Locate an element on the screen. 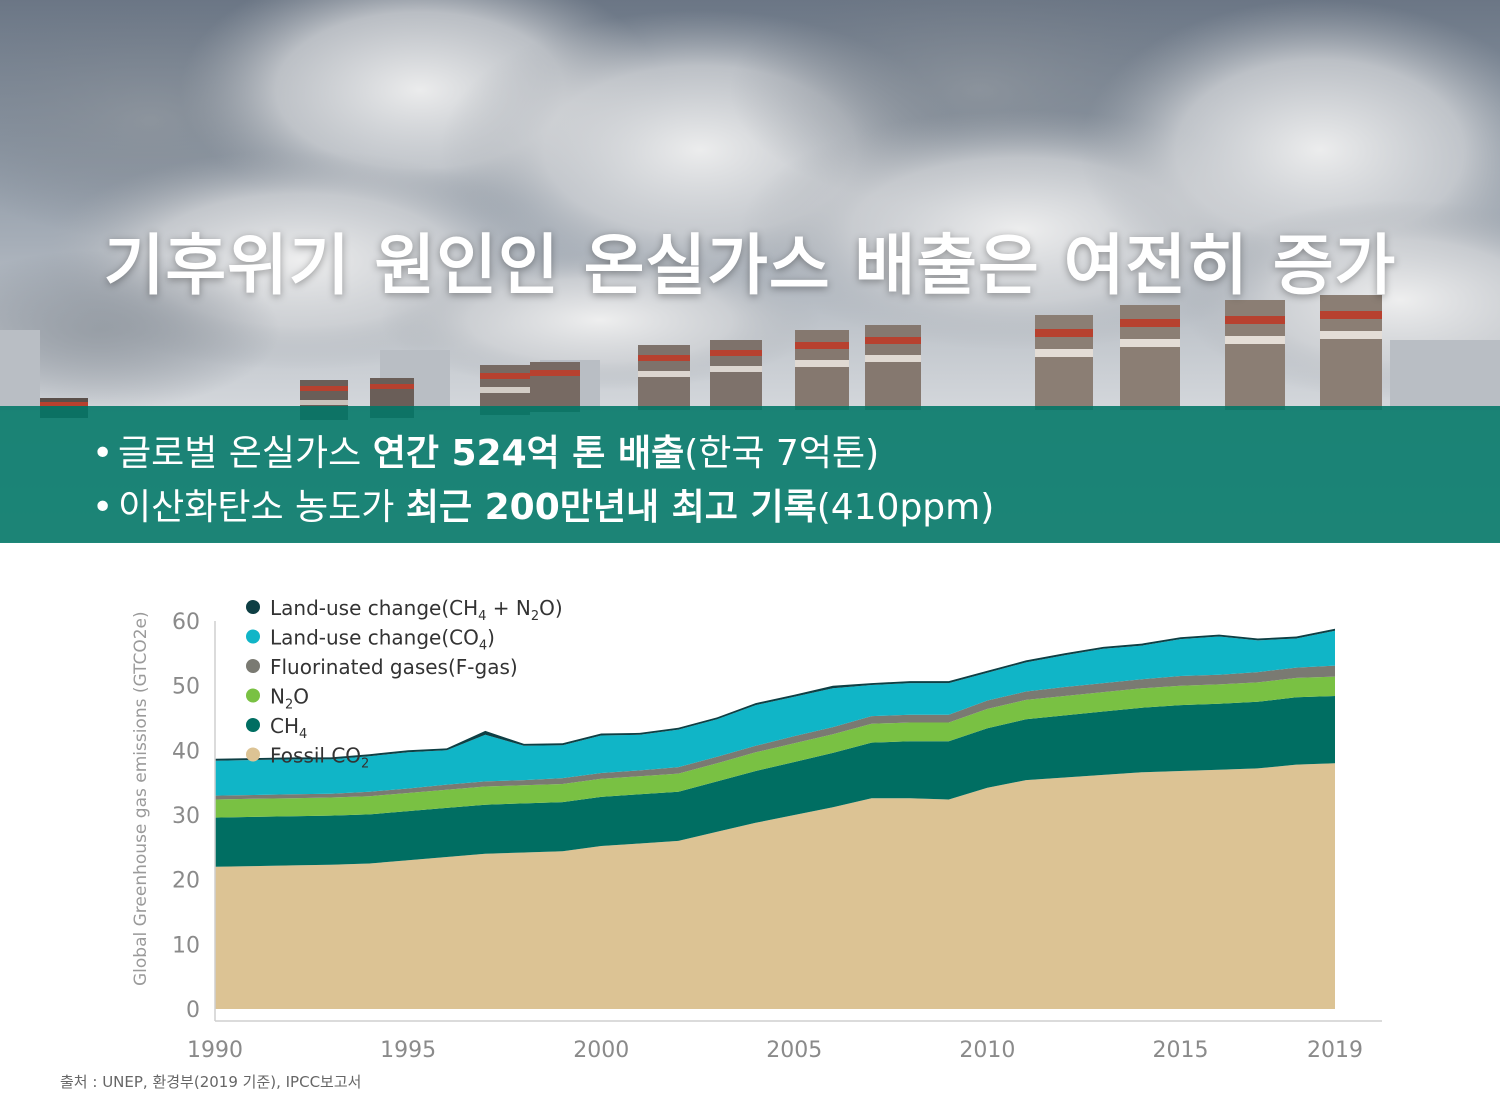 The height and width of the screenshot is (1093, 1500). bullet-suffix: (410ppm) is located at coordinates (905, 507).